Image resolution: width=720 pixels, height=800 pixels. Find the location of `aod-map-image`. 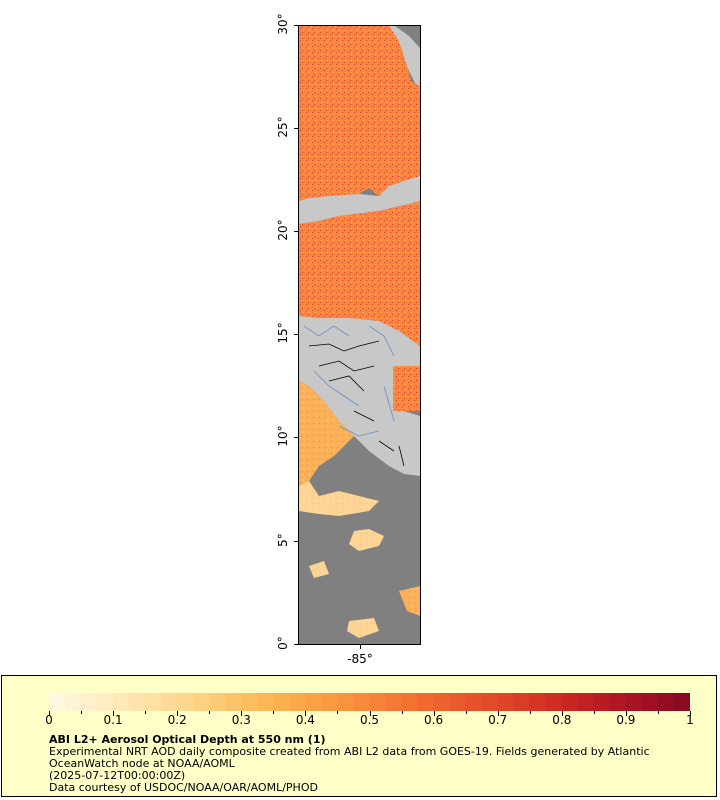

aod-map-image is located at coordinates (359, 335).